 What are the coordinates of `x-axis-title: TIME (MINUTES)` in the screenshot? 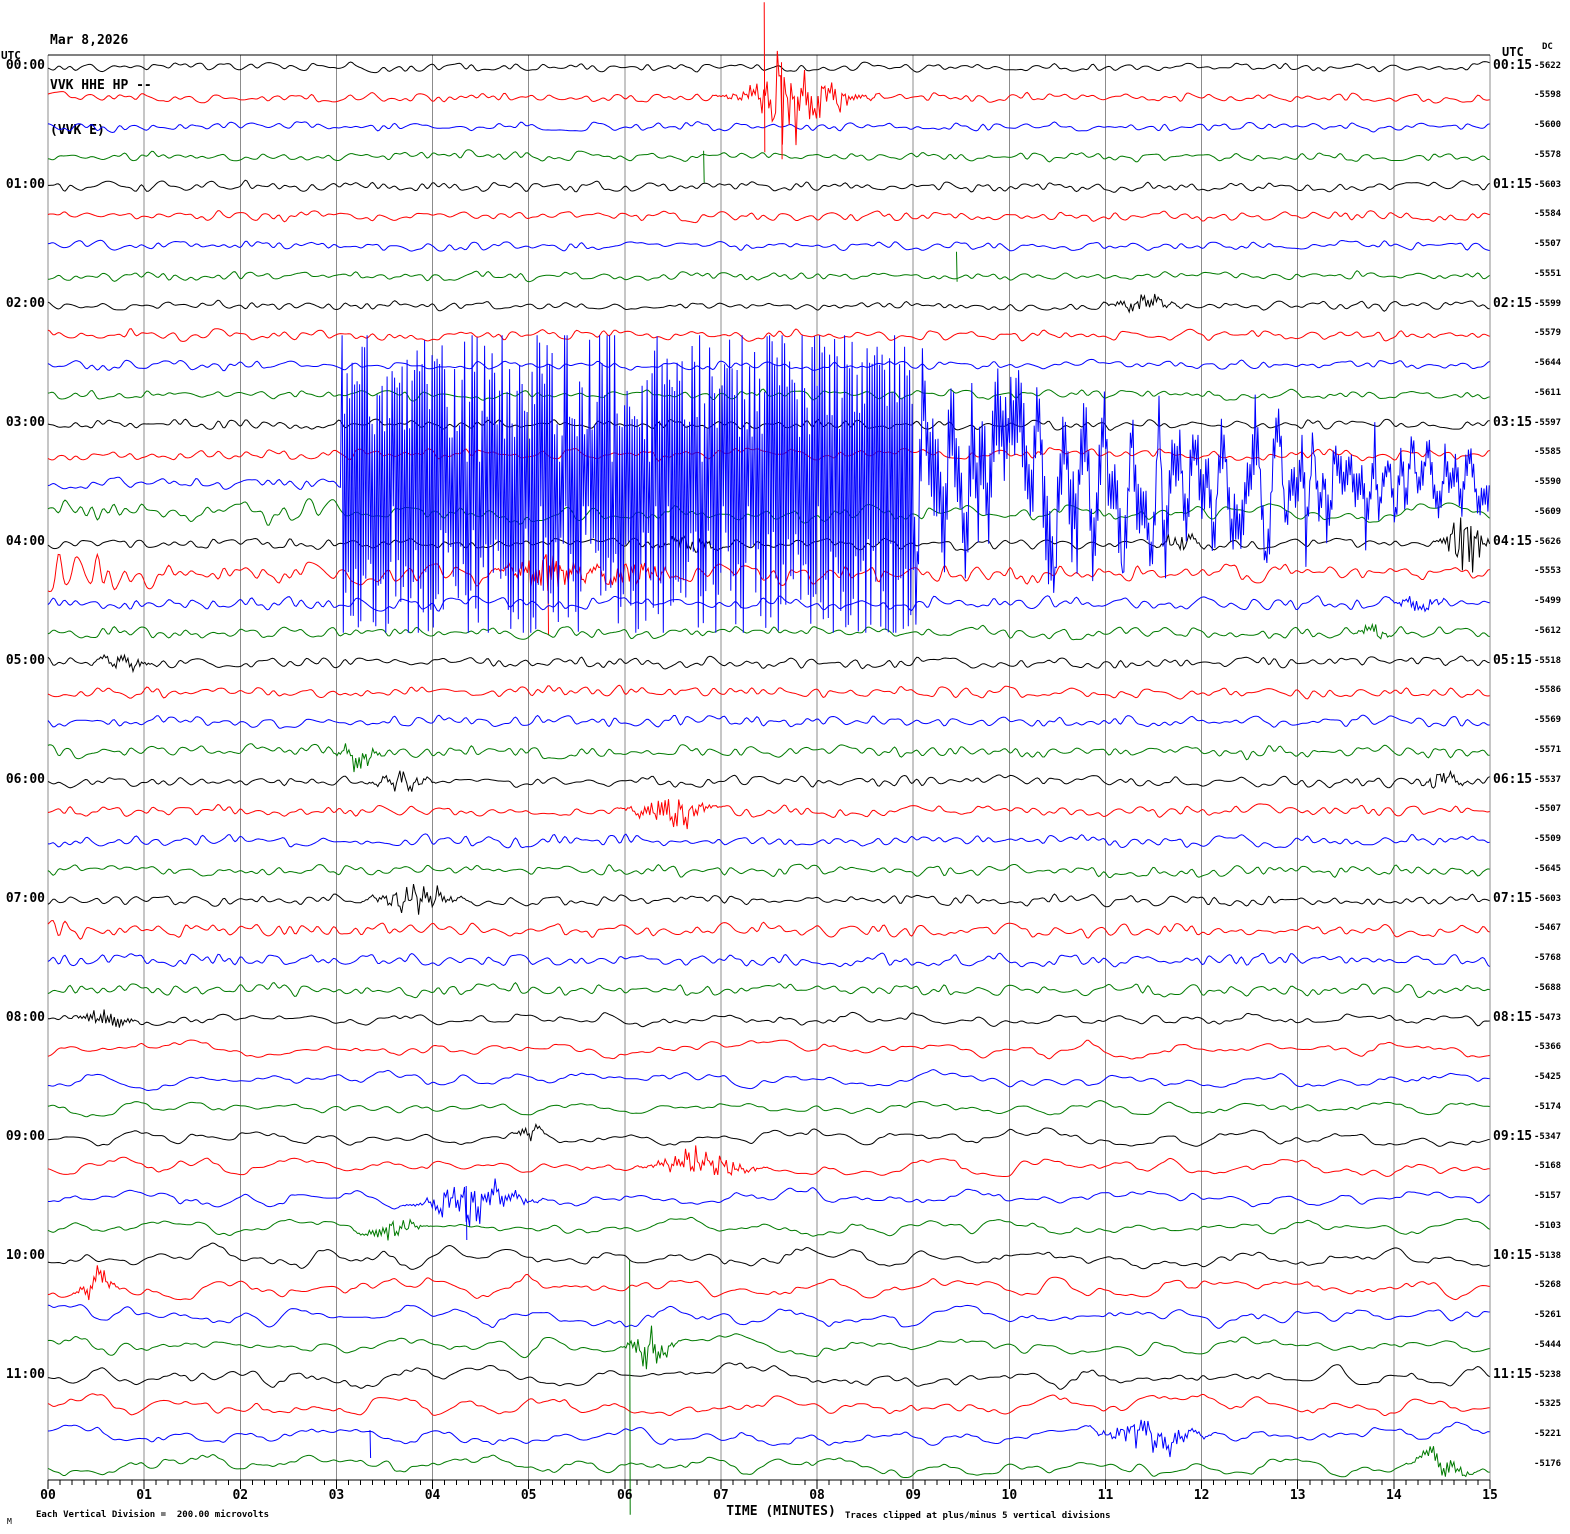 It's located at (781, 1511).